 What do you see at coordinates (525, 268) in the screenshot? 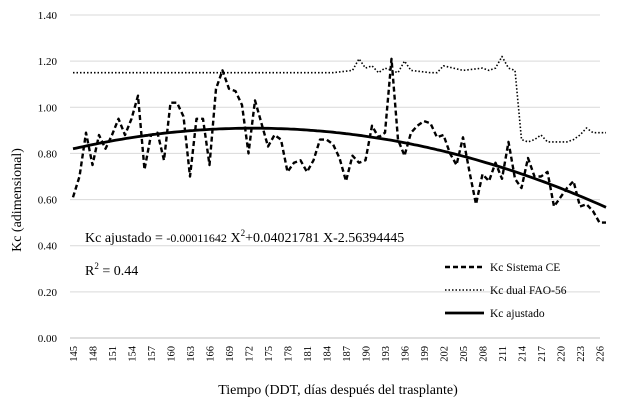
I see `legend-label: Kc Sistema CE` at bounding box center [525, 268].